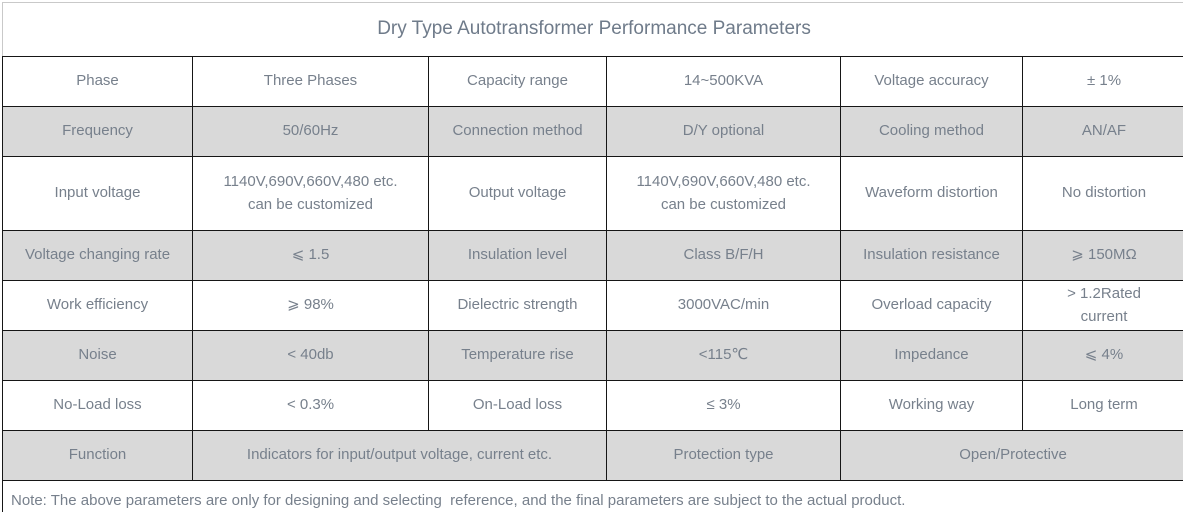 This screenshot has width=1183, height=512. Describe the element at coordinates (97, 193) in the screenshot. I see `param-label-cell: Input voltage` at that location.